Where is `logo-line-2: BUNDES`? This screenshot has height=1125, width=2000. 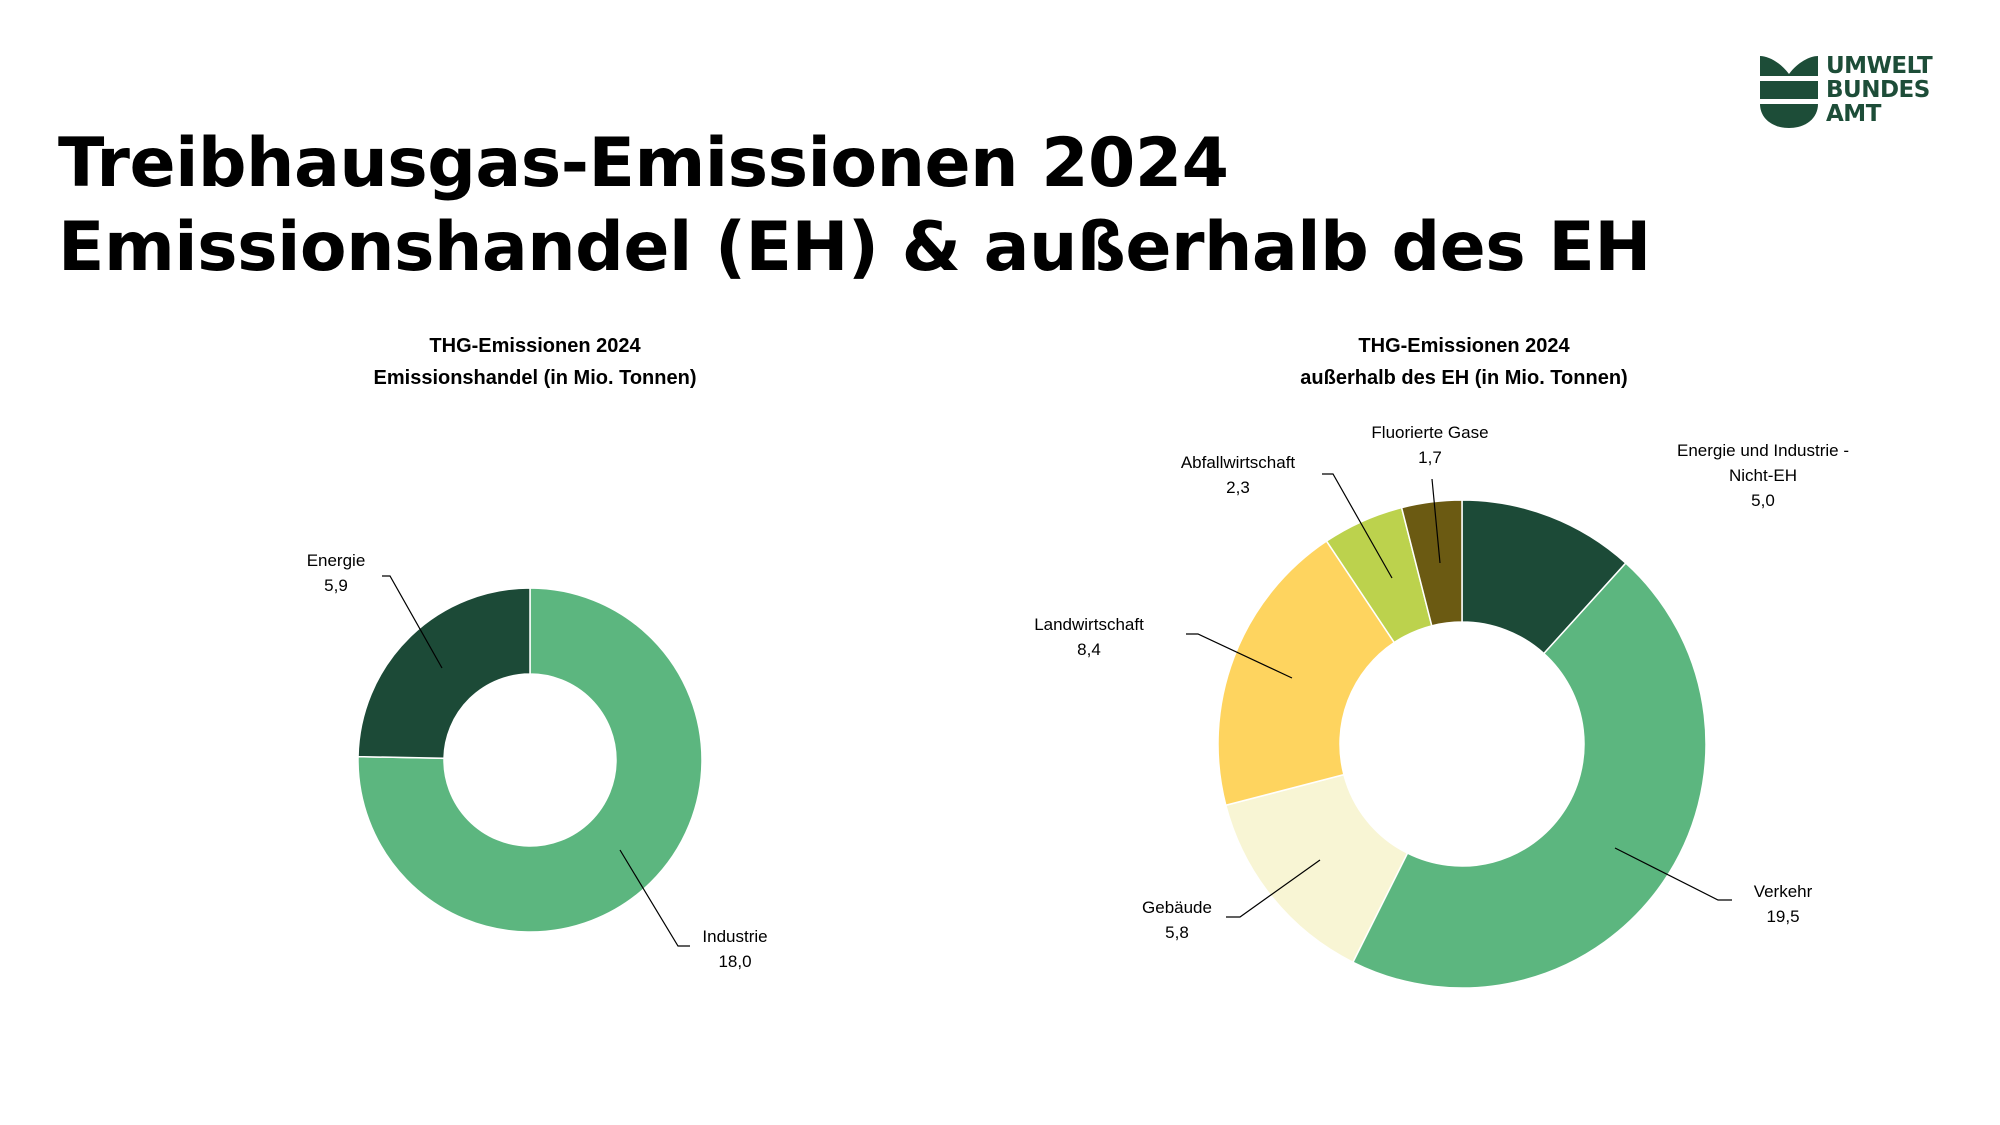 logo-line-2: BUNDES is located at coordinates (1878, 90).